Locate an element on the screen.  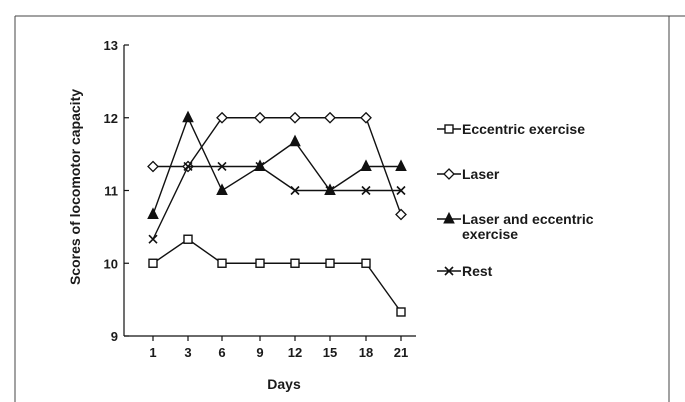
series-line-eccentric-exercise is located at coordinates (277, 275).